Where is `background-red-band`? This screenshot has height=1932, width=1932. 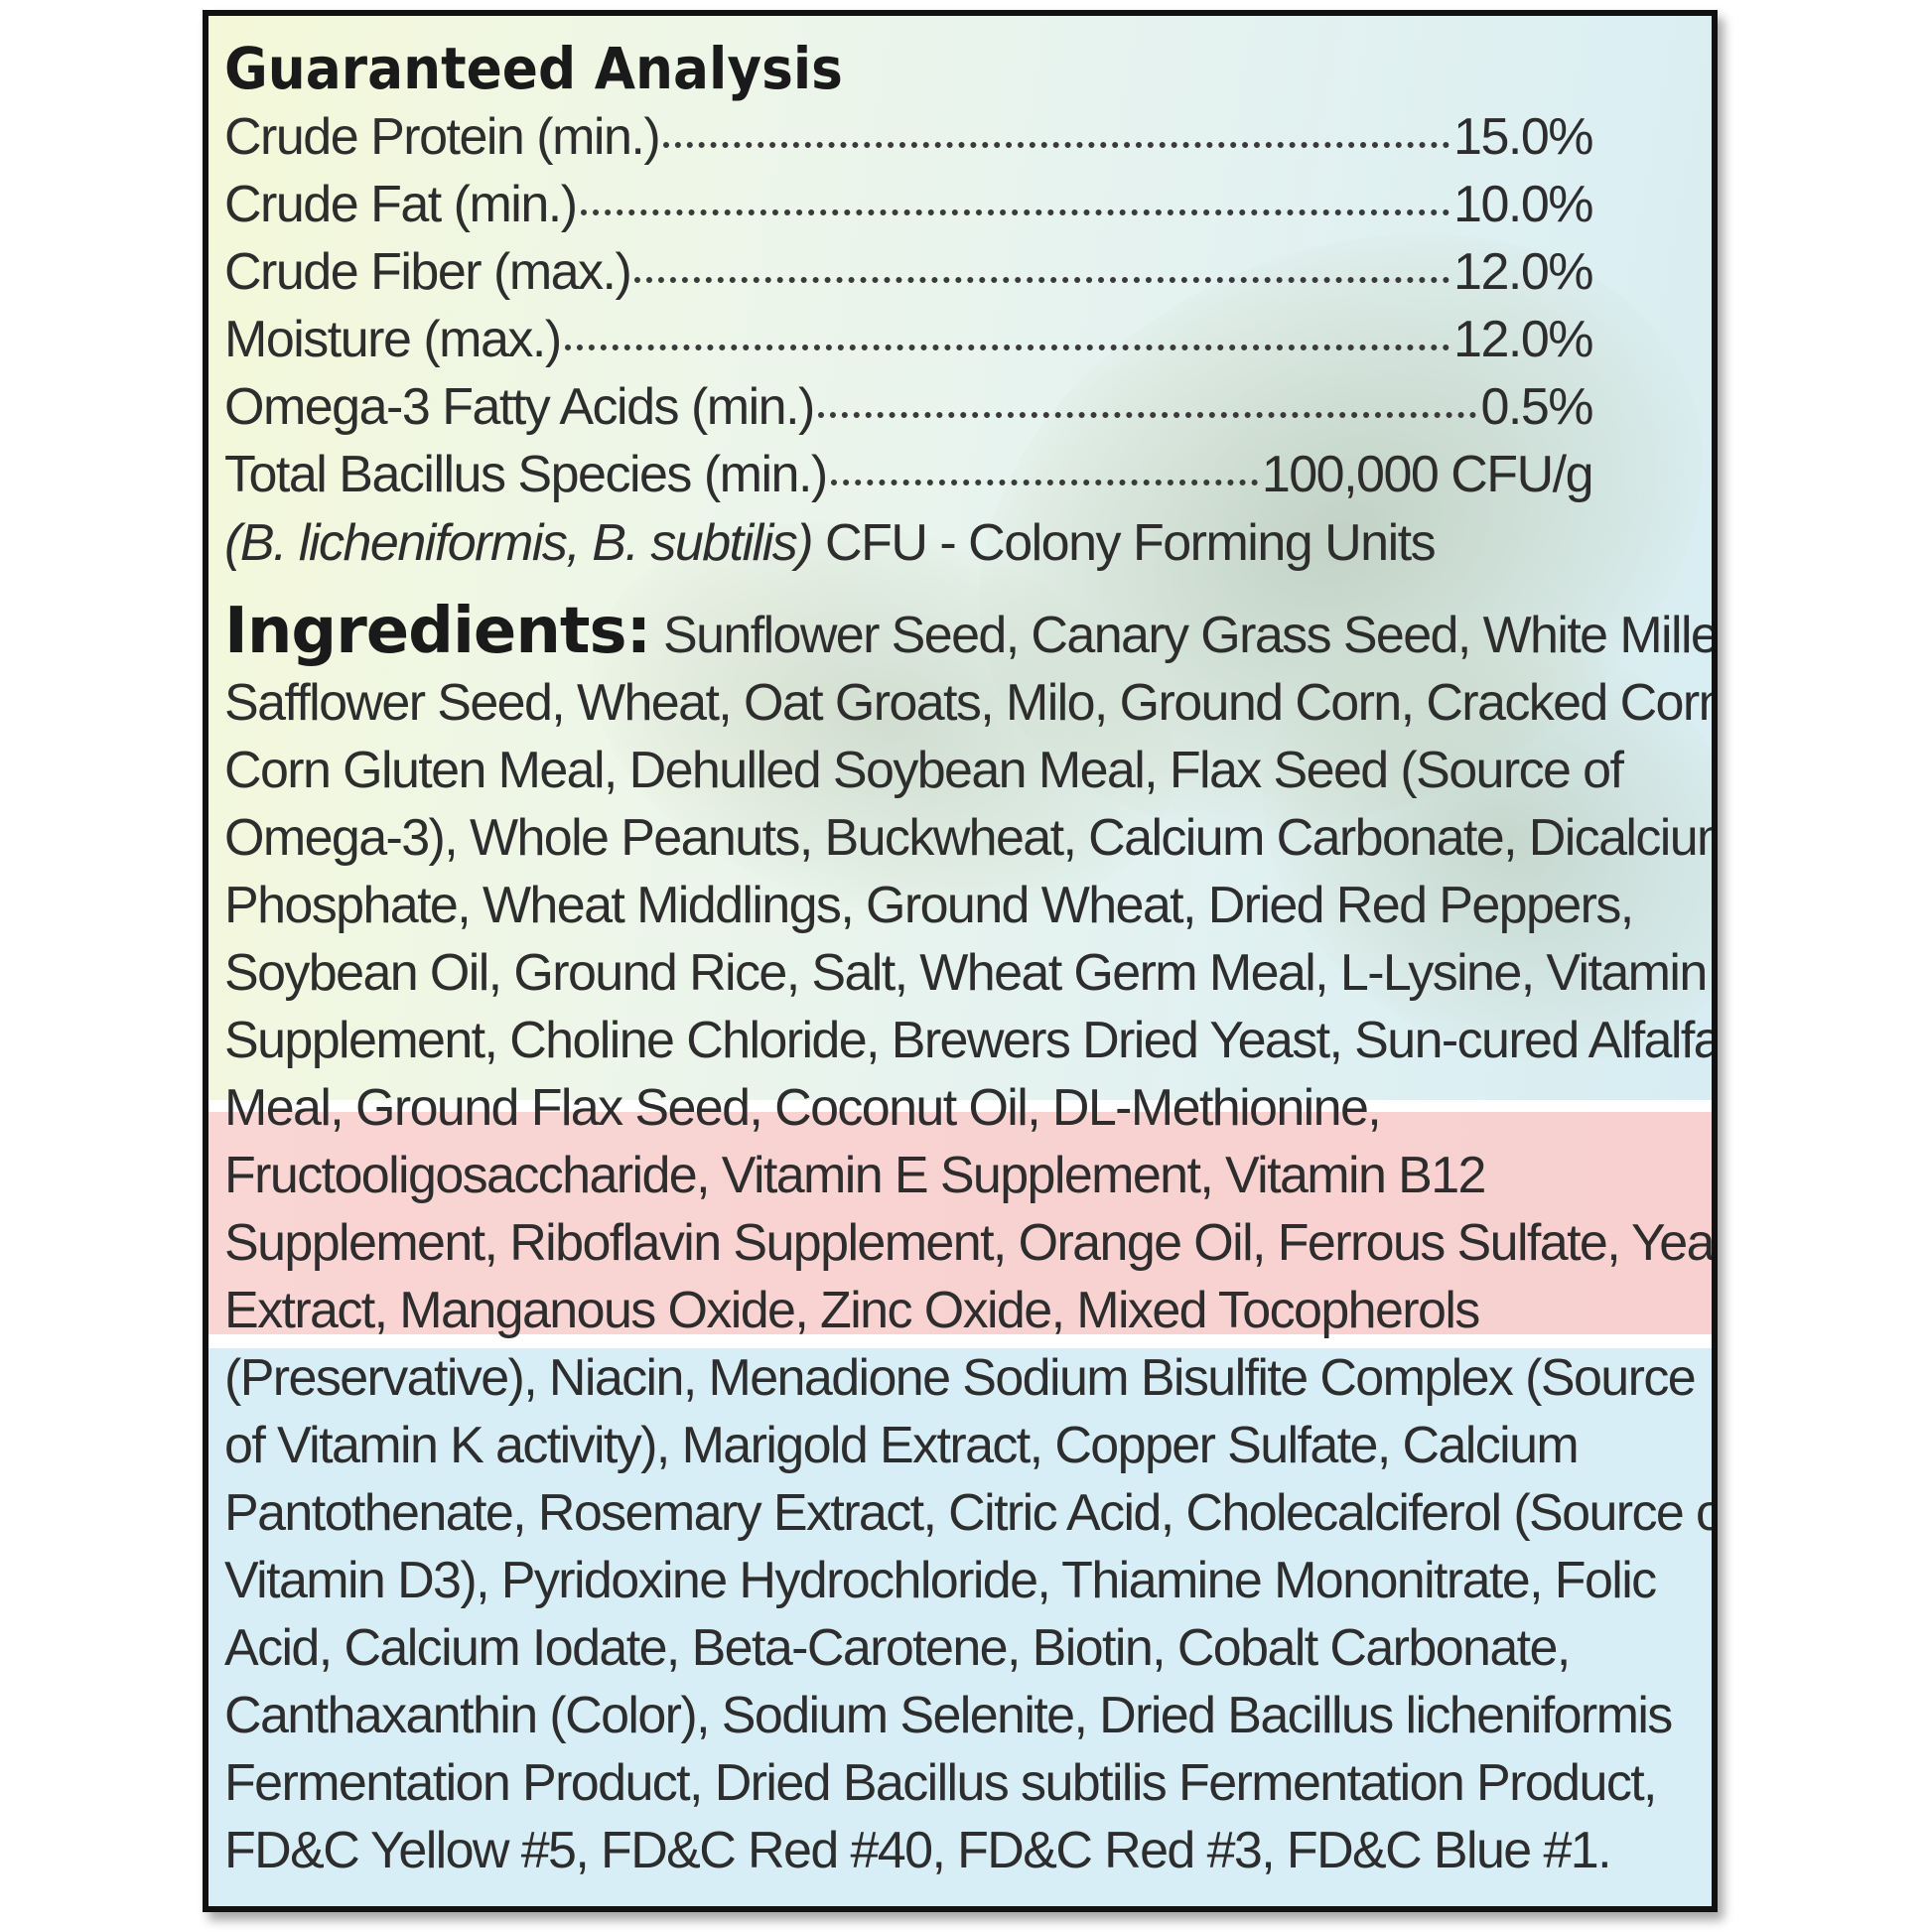
background-red-band is located at coordinates (960, 1223).